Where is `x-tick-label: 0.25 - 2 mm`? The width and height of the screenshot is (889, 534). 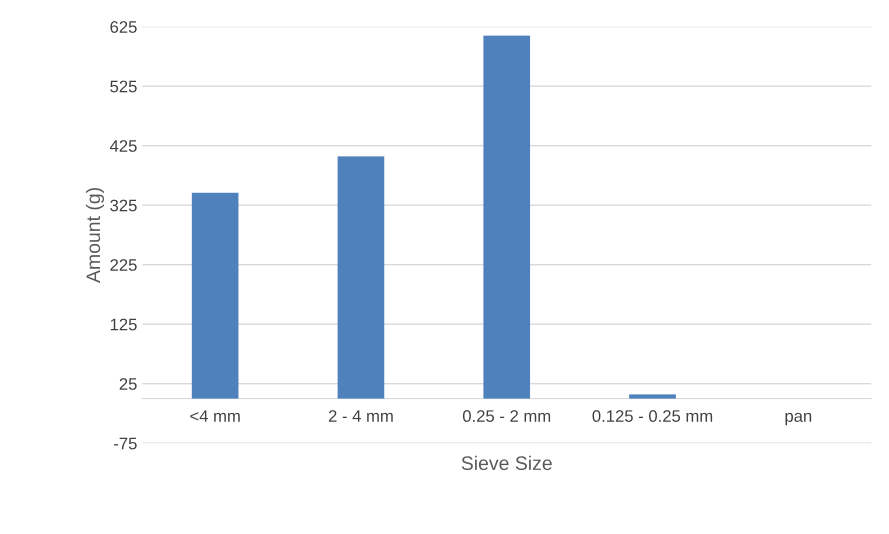
x-tick-label: 0.25 - 2 mm is located at coordinates (506, 416).